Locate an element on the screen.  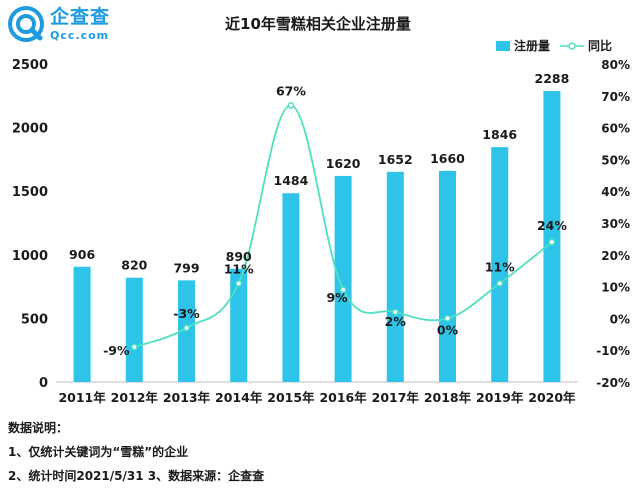
bar-2014年 is located at coordinates (239, 325).